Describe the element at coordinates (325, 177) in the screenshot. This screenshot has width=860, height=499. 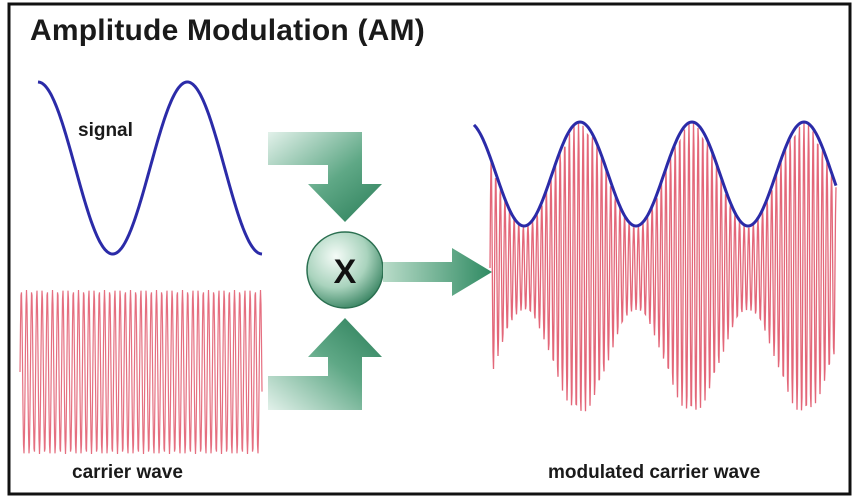
I see `arrow-down-from-signal` at that location.